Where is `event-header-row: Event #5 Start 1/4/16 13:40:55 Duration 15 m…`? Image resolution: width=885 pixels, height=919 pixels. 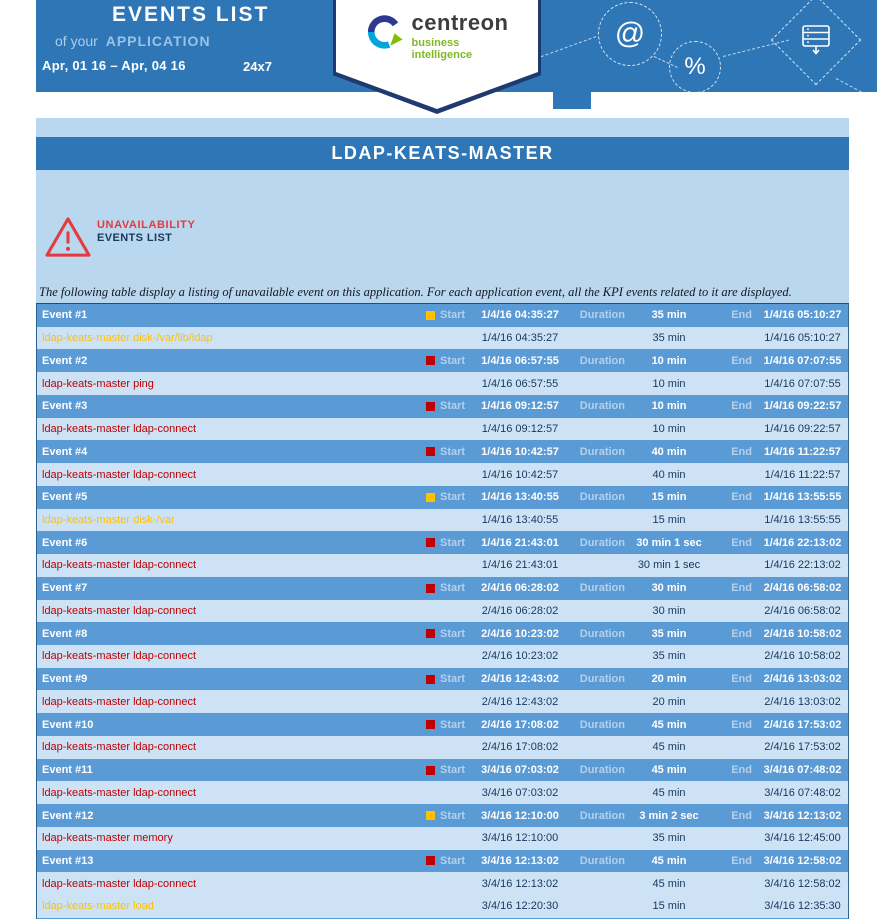 event-header-row: Event #5 Start 1/4/16 13:40:55 Duration 15 m… is located at coordinates (442, 497).